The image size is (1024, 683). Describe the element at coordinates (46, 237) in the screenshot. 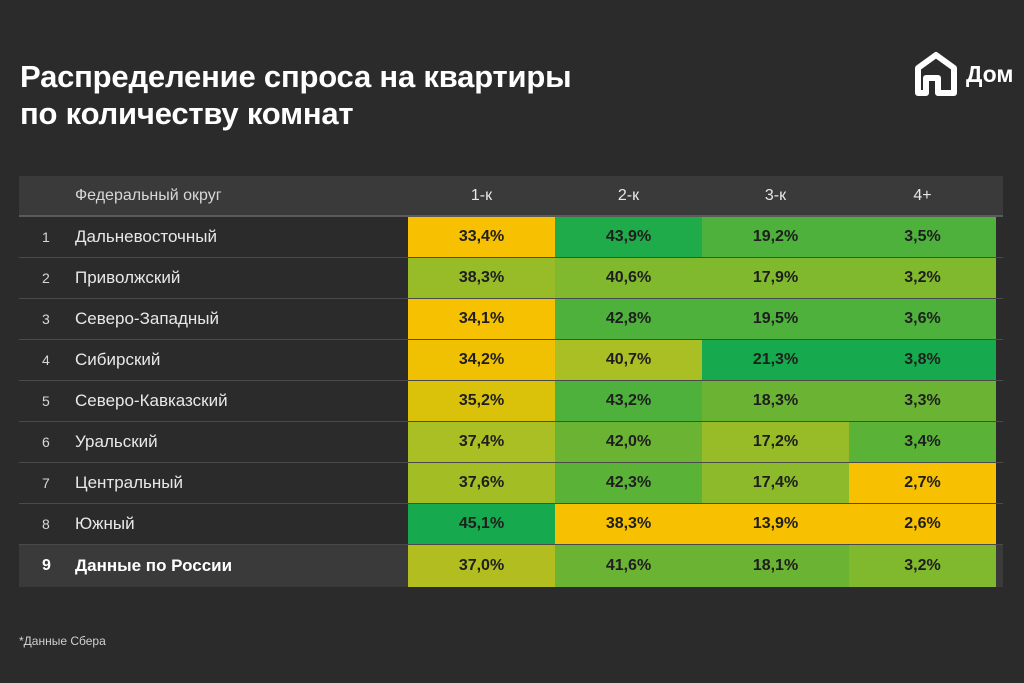

I see `row-number: 1` at that location.